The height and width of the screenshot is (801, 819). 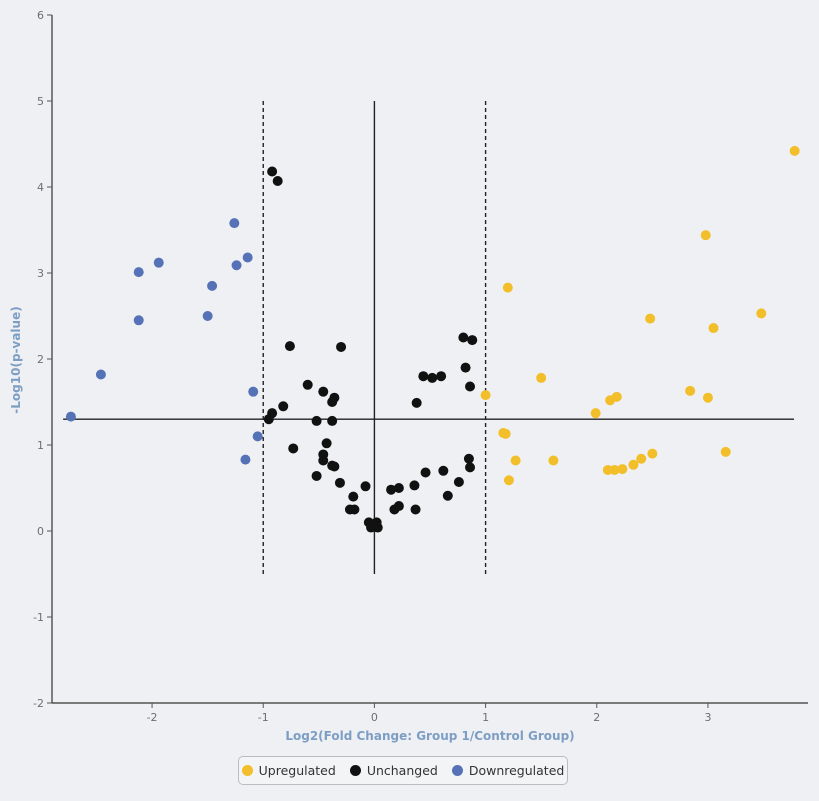 I want to click on legend-item-downregulated: Downregulated, so click(x=508, y=770).